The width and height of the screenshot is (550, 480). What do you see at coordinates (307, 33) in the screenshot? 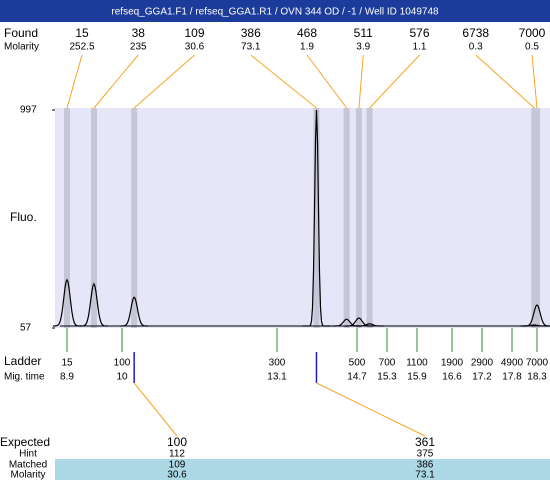
I see `found-size: 468` at bounding box center [307, 33].